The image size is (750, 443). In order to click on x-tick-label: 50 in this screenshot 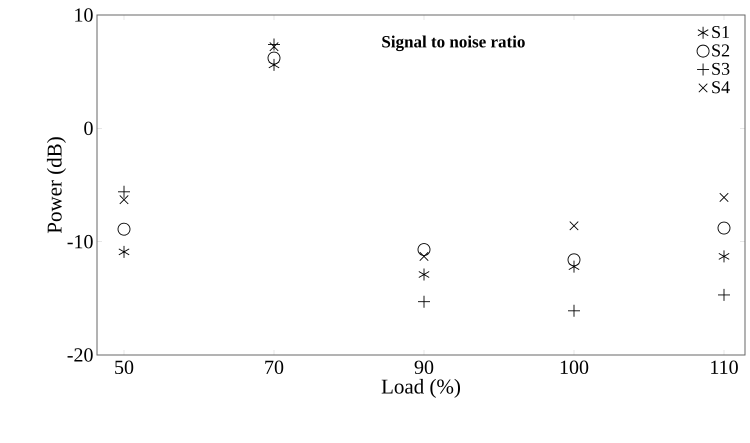, I will do `click(124, 367)`.